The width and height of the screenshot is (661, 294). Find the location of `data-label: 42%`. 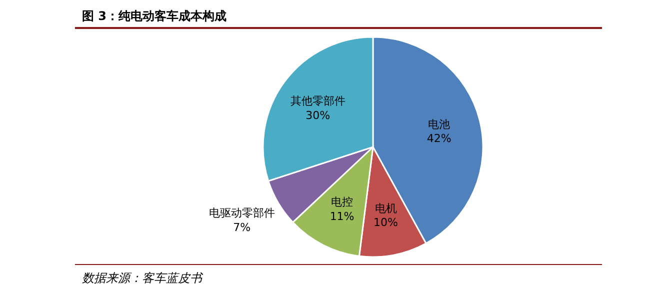

data-label: 42% is located at coordinates (439, 139).